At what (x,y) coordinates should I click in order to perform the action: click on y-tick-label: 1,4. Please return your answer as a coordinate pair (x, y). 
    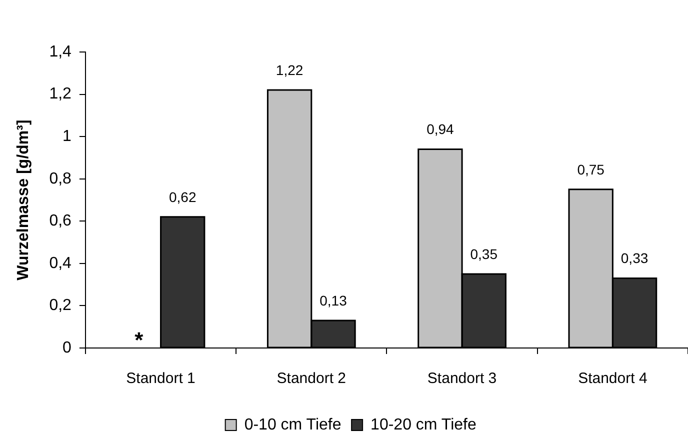
    Looking at the image, I should click on (60, 51).